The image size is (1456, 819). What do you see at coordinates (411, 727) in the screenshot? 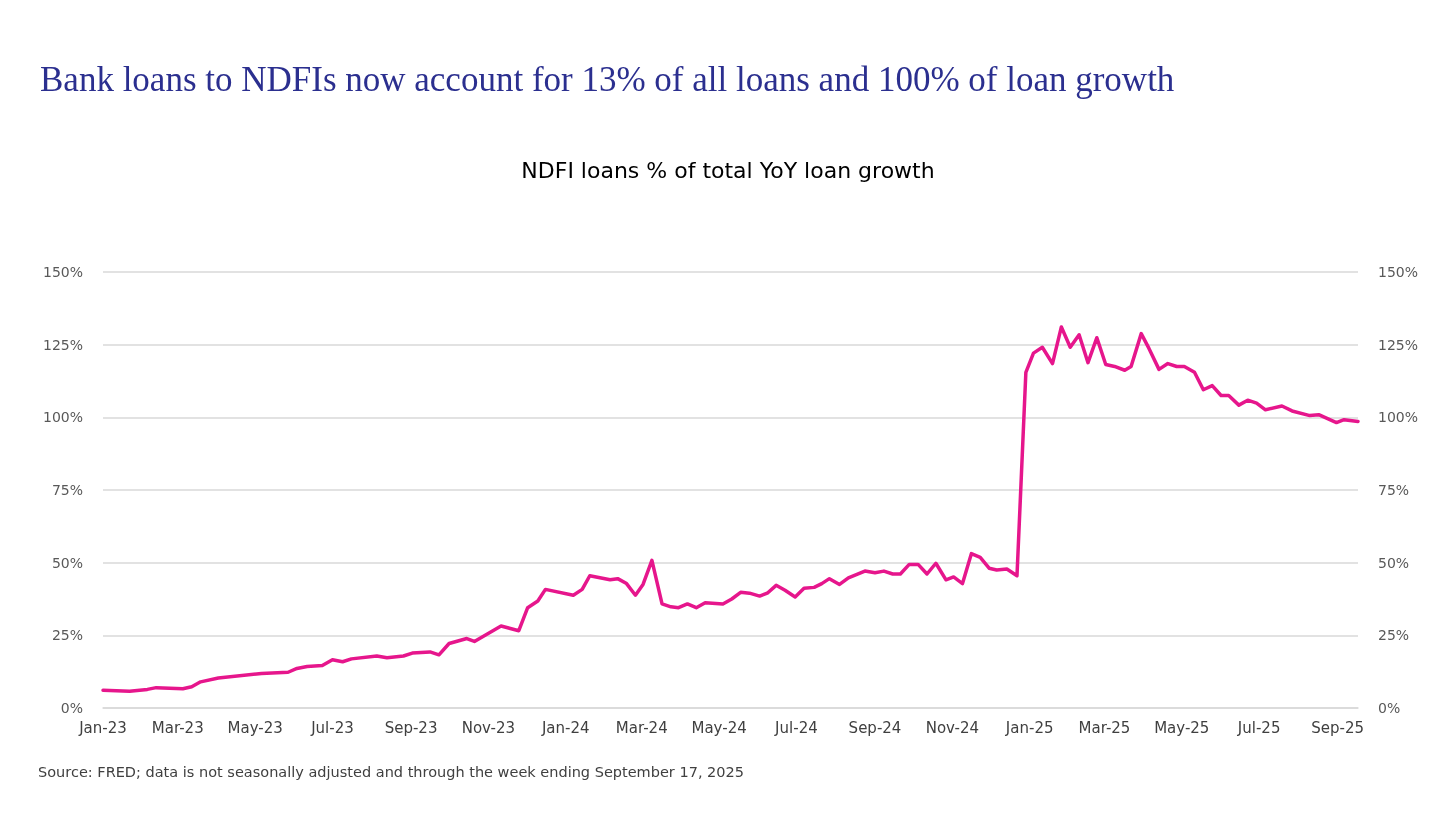
I see `x-tick-label: Sep-23` at bounding box center [411, 727].